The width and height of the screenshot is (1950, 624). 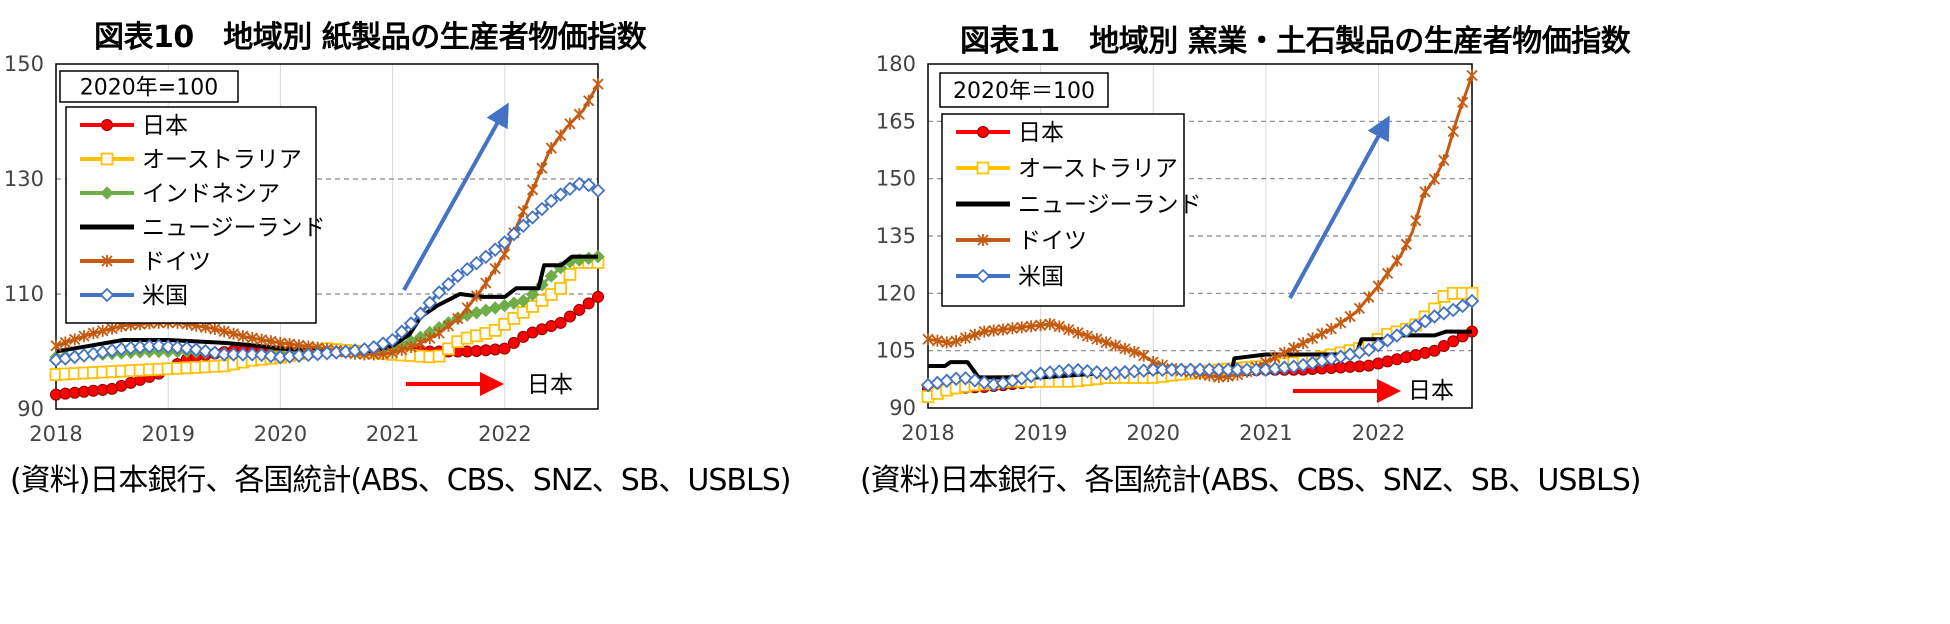 What do you see at coordinates (896, 121) in the screenshot?
I see `y-tick-label: 165` at bounding box center [896, 121].